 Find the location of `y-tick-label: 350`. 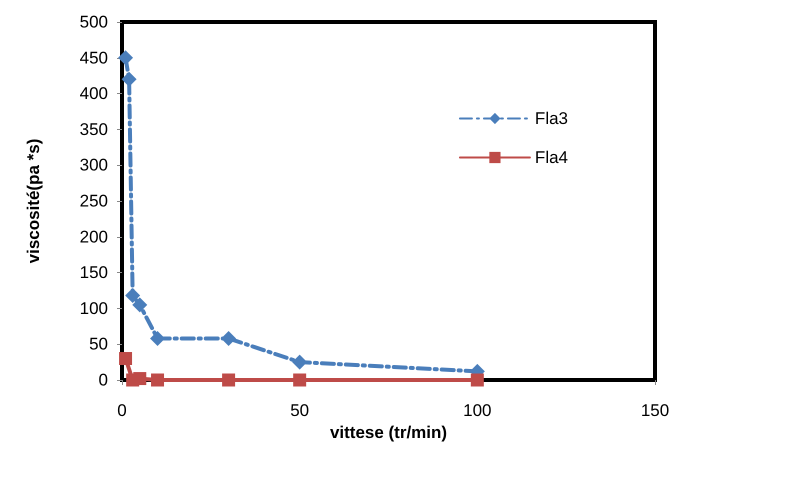

y-tick-label: 350 is located at coordinates (94, 129).